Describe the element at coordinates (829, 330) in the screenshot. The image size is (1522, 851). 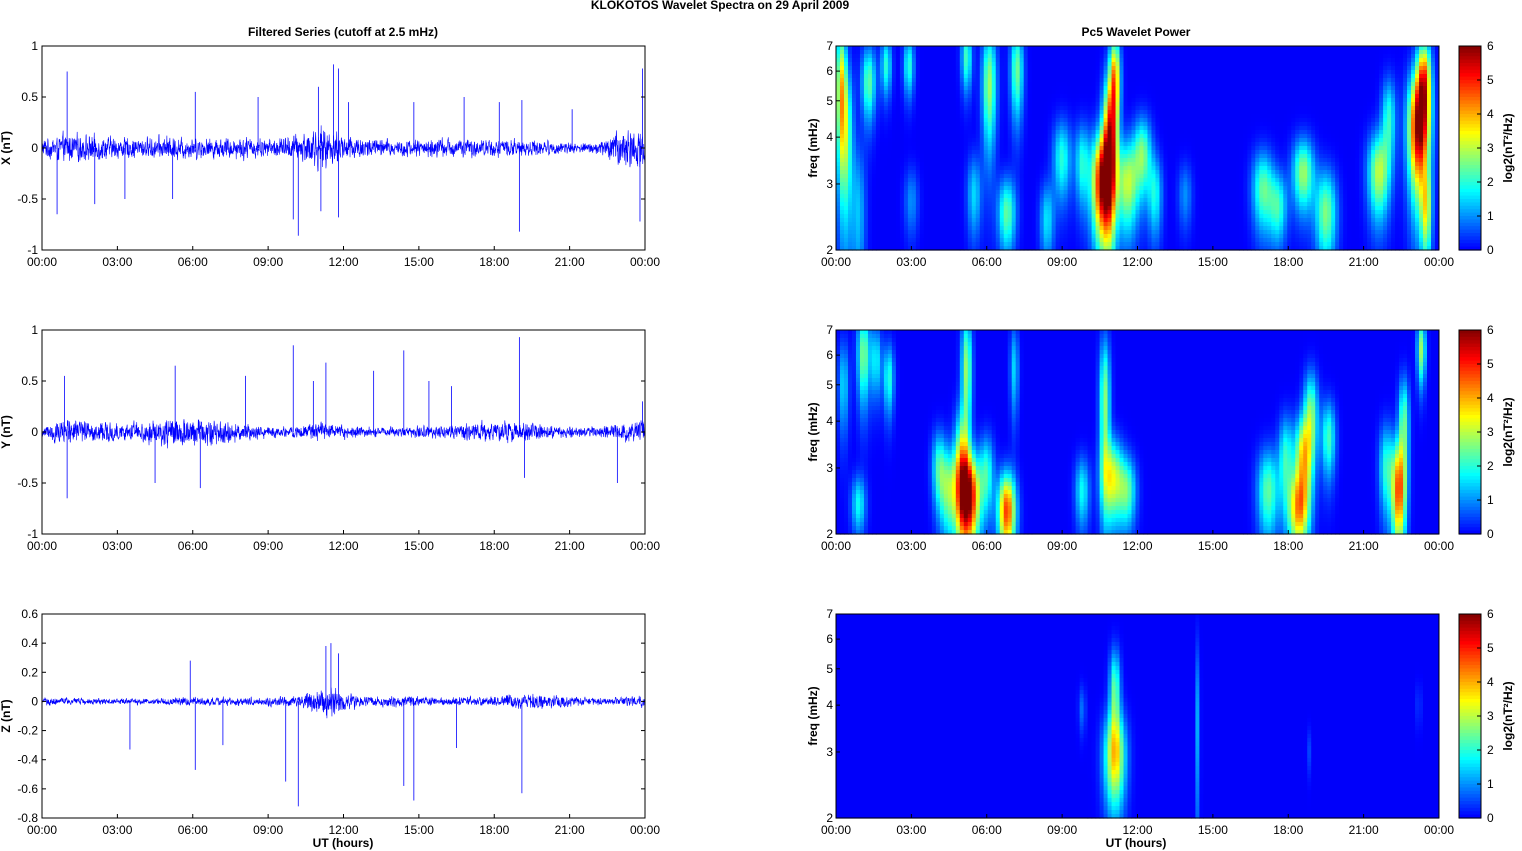
I see `y-tick-label: 7` at that location.